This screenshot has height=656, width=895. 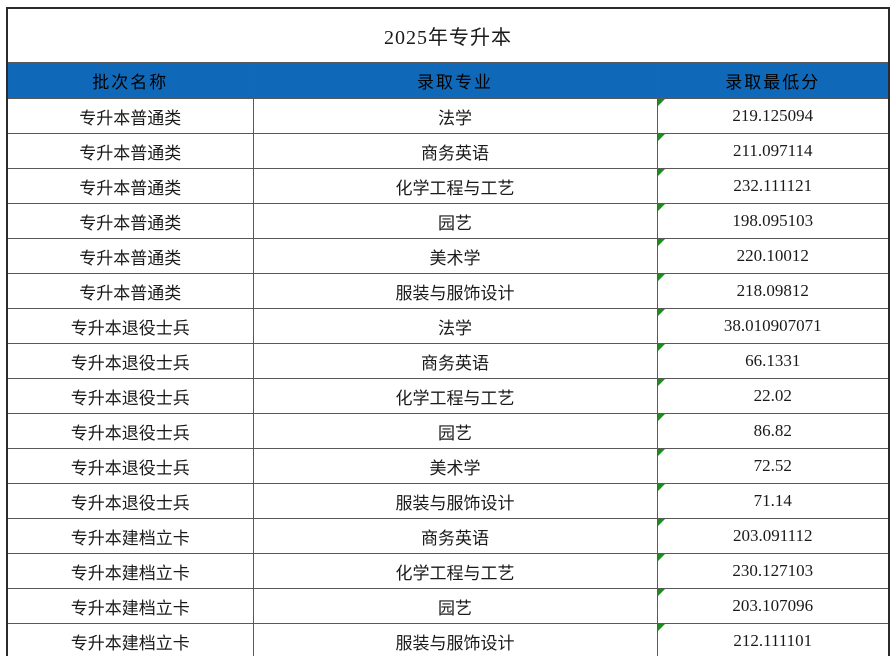 What do you see at coordinates (448, 80) in the screenshot?
I see `header-row: 批次名称 录取专业 录取最低分` at bounding box center [448, 80].